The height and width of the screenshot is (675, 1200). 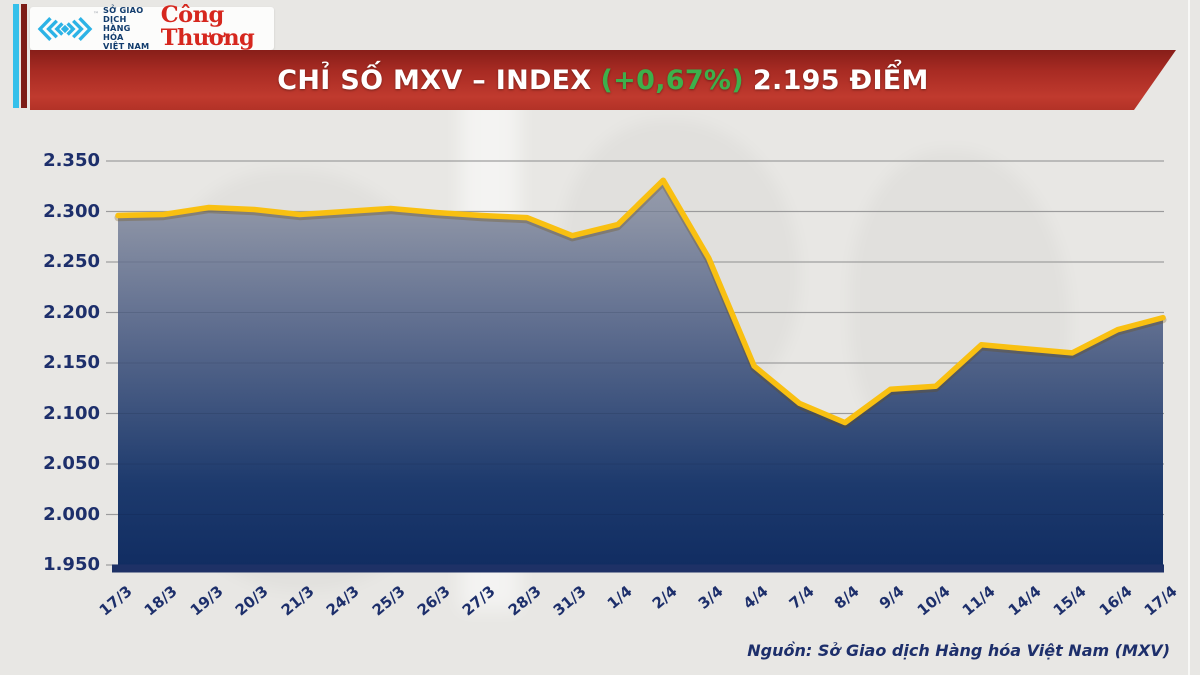 What do you see at coordinates (71, 211) in the screenshot?
I see `y-tick-label: 2.300` at bounding box center [71, 211].